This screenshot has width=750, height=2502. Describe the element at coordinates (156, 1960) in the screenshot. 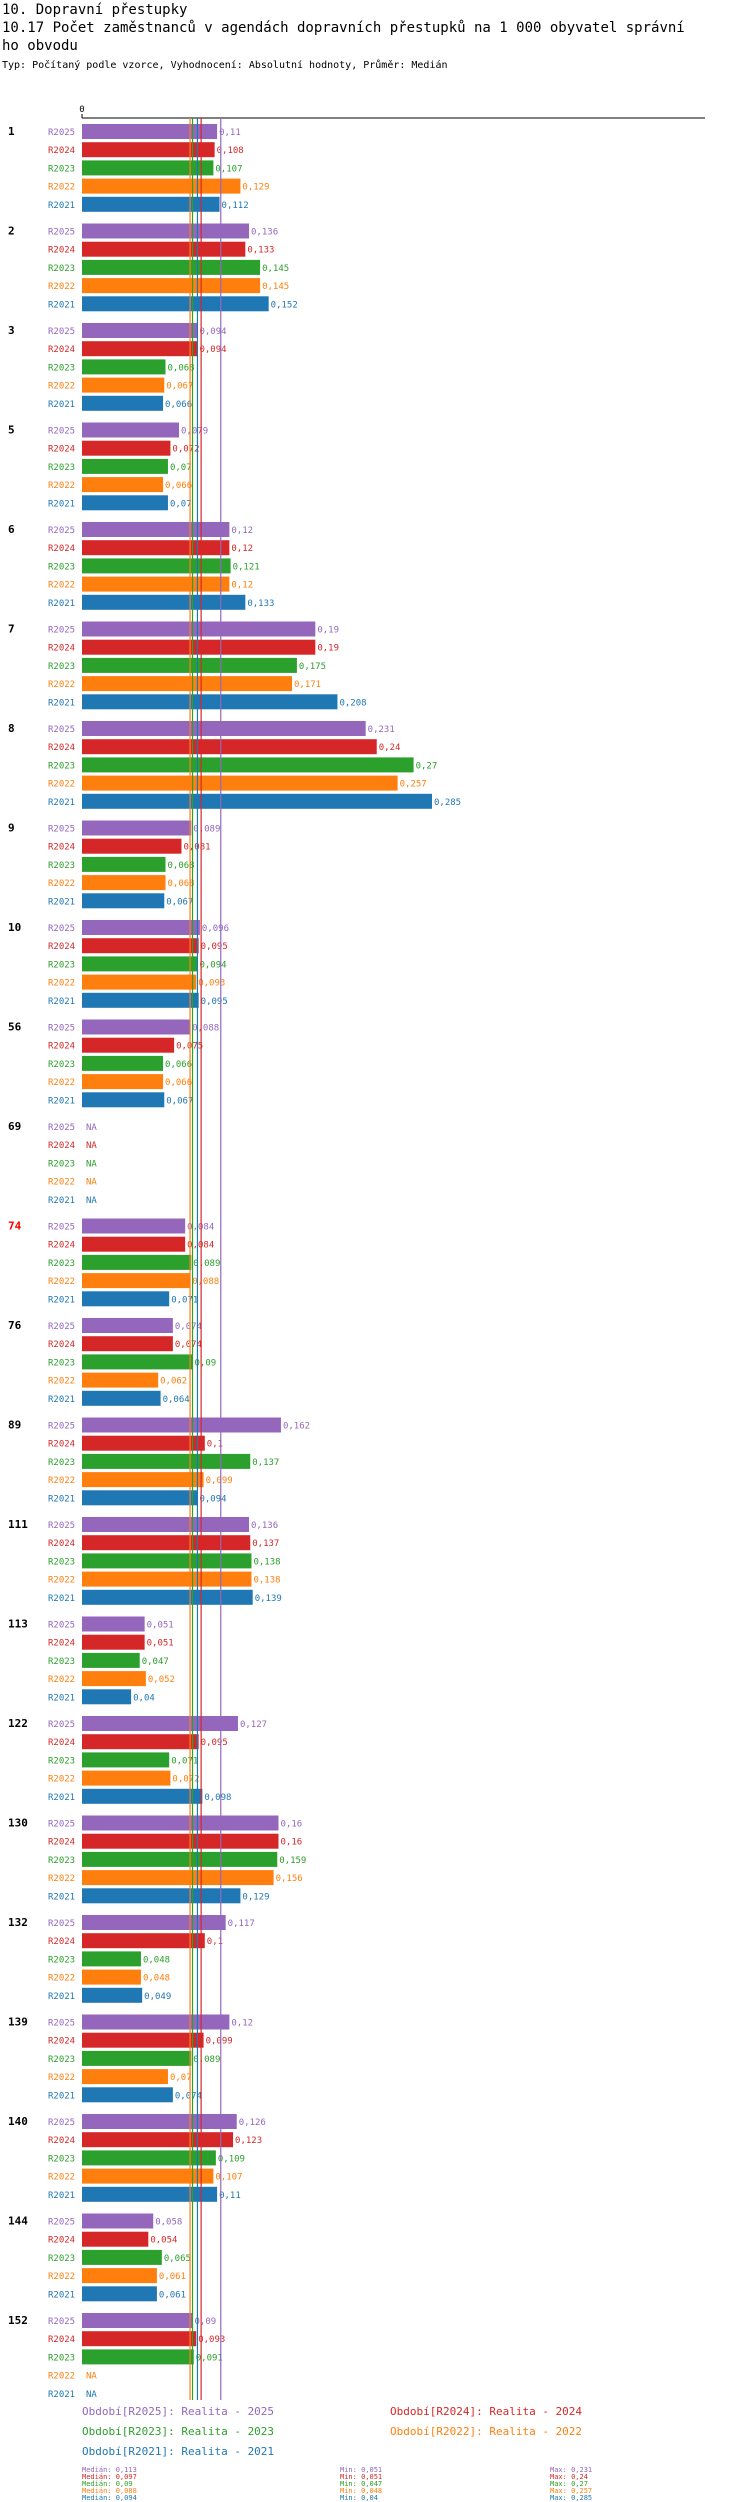

I see `value-label: 0,048` at that location.